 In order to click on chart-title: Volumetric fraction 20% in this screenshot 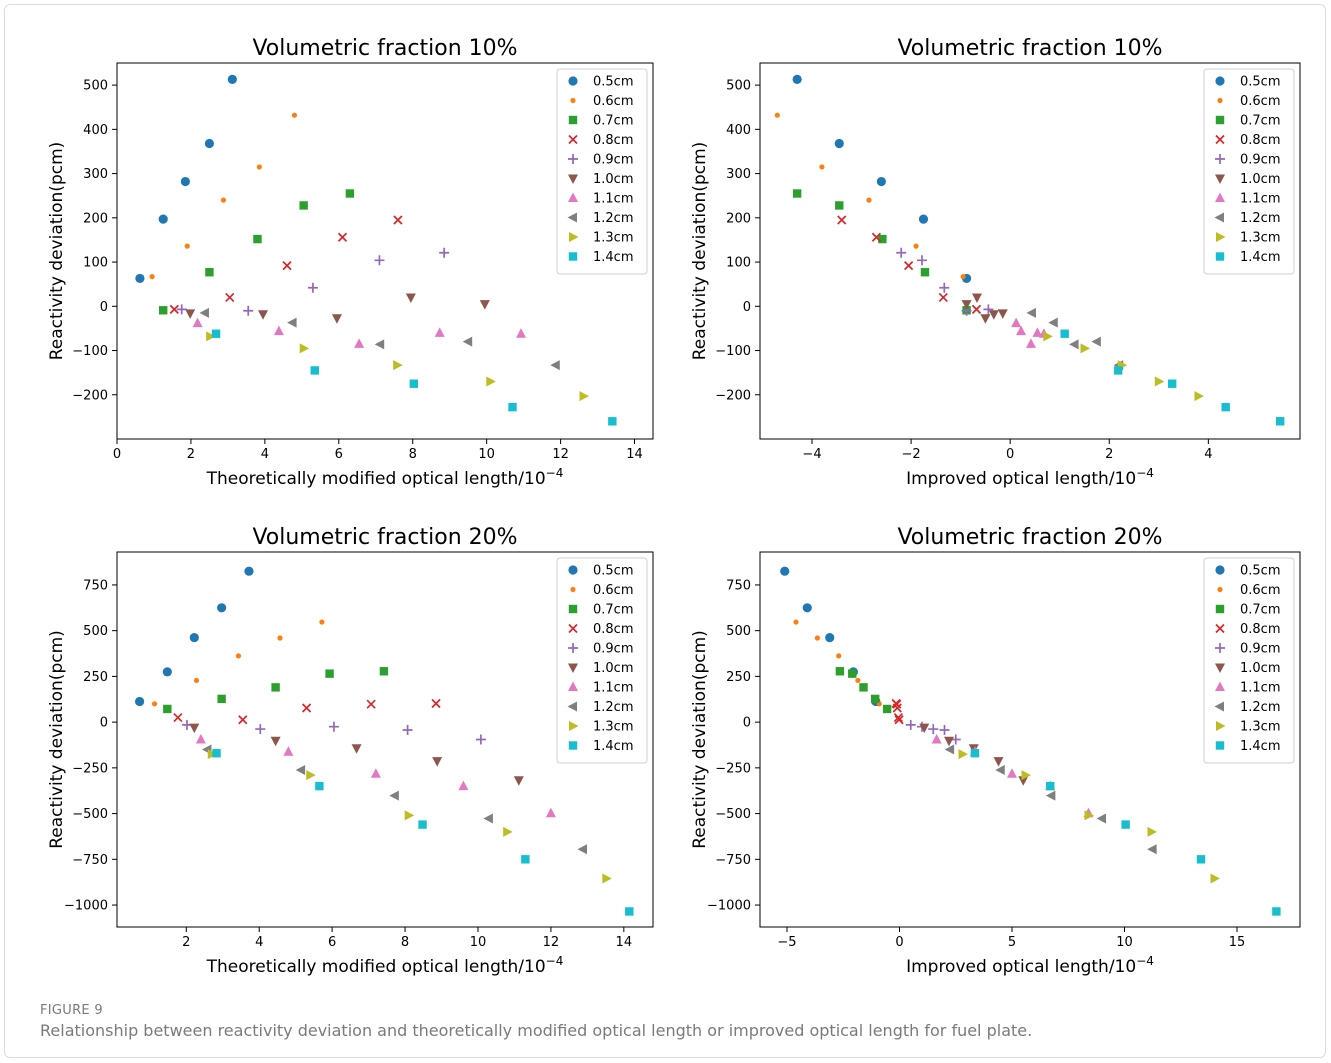, I will do `click(1029, 537)`.